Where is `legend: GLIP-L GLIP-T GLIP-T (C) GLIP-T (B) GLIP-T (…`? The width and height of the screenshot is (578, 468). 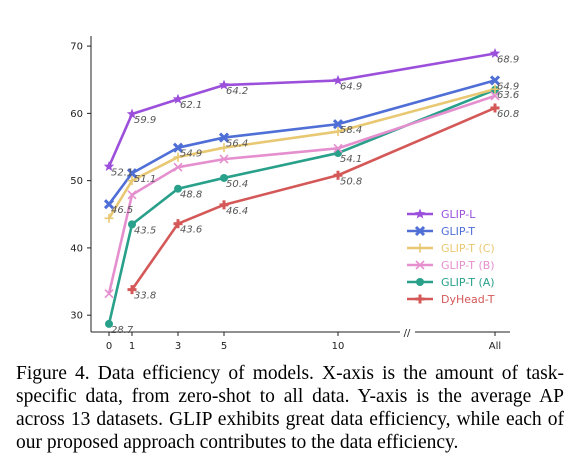 legend: GLIP-L GLIP-T GLIP-T (C) GLIP-T (B) GLIP-T (… is located at coordinates (451, 257).